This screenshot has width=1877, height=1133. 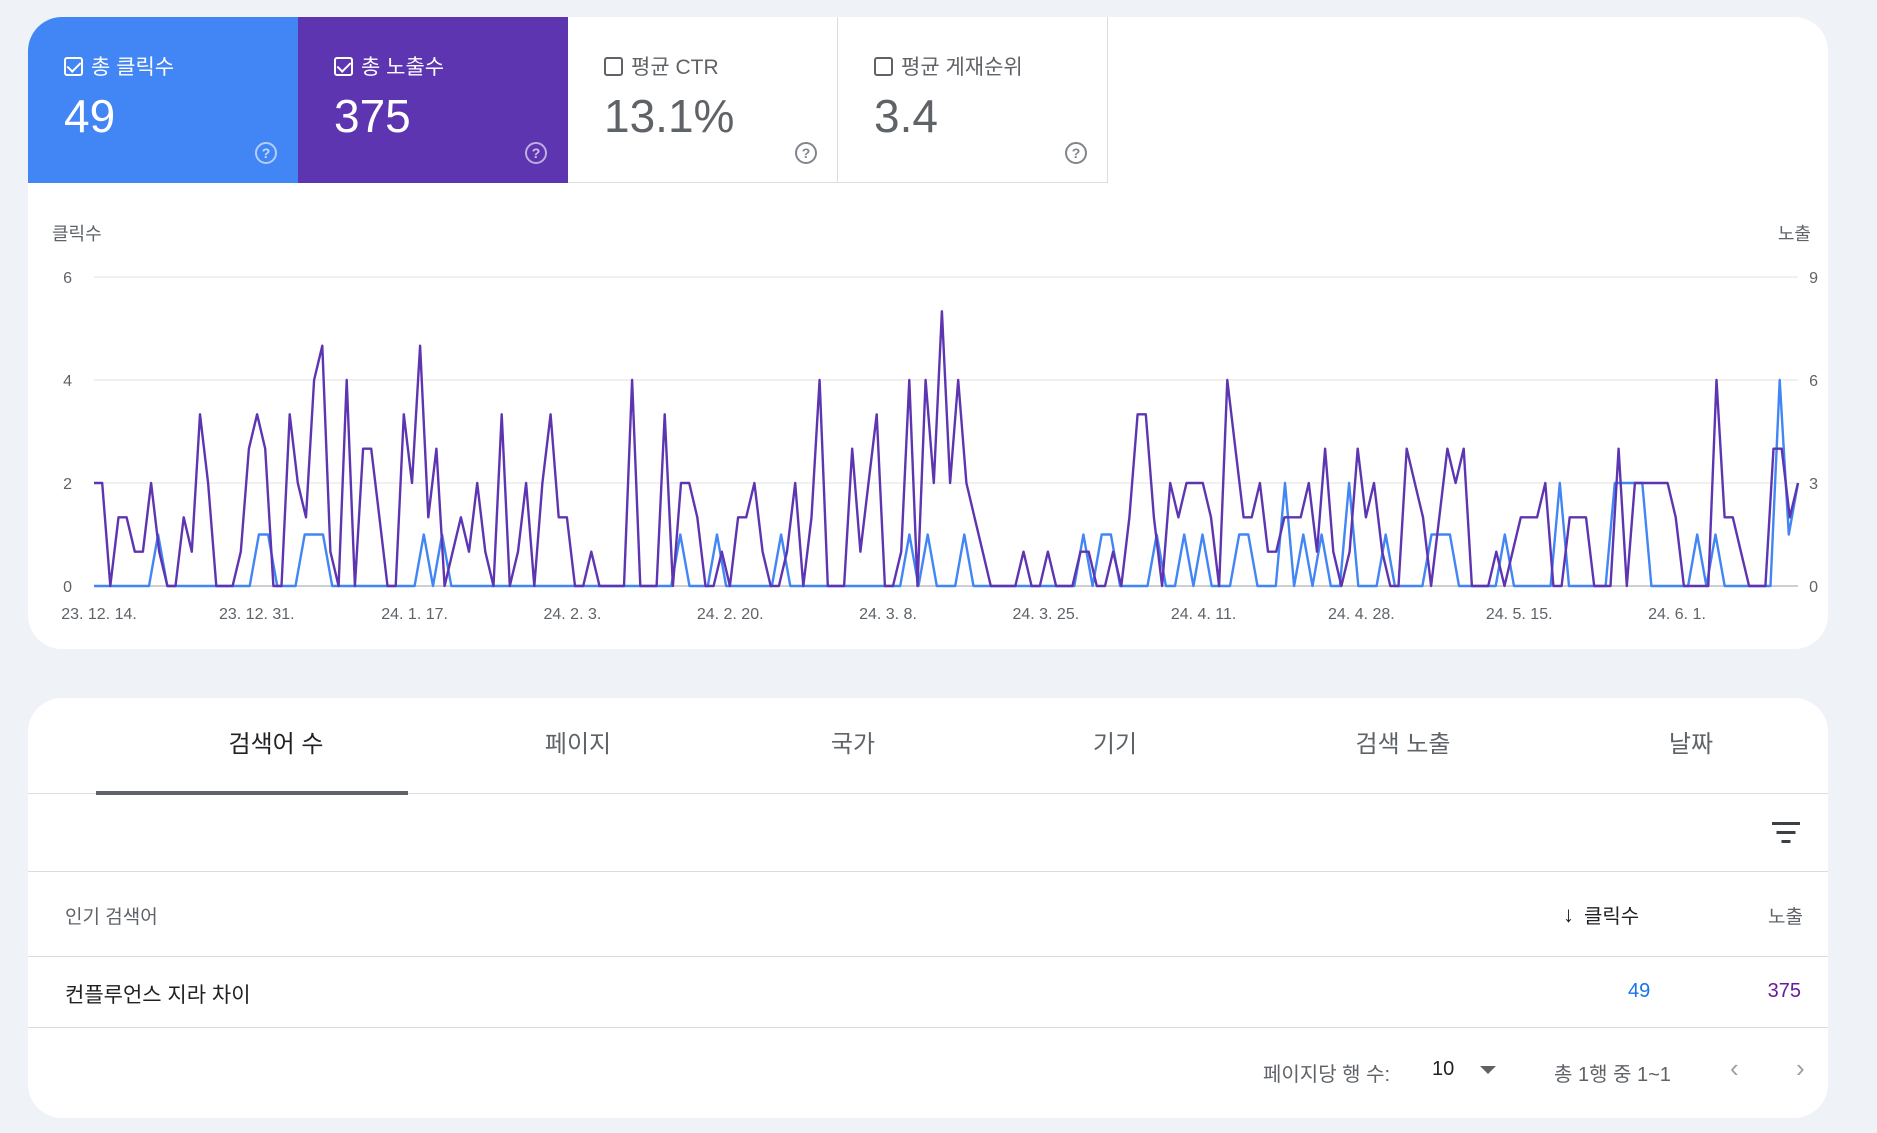 What do you see at coordinates (403, 67) in the screenshot?
I see `metric-label: 총 노출수` at bounding box center [403, 67].